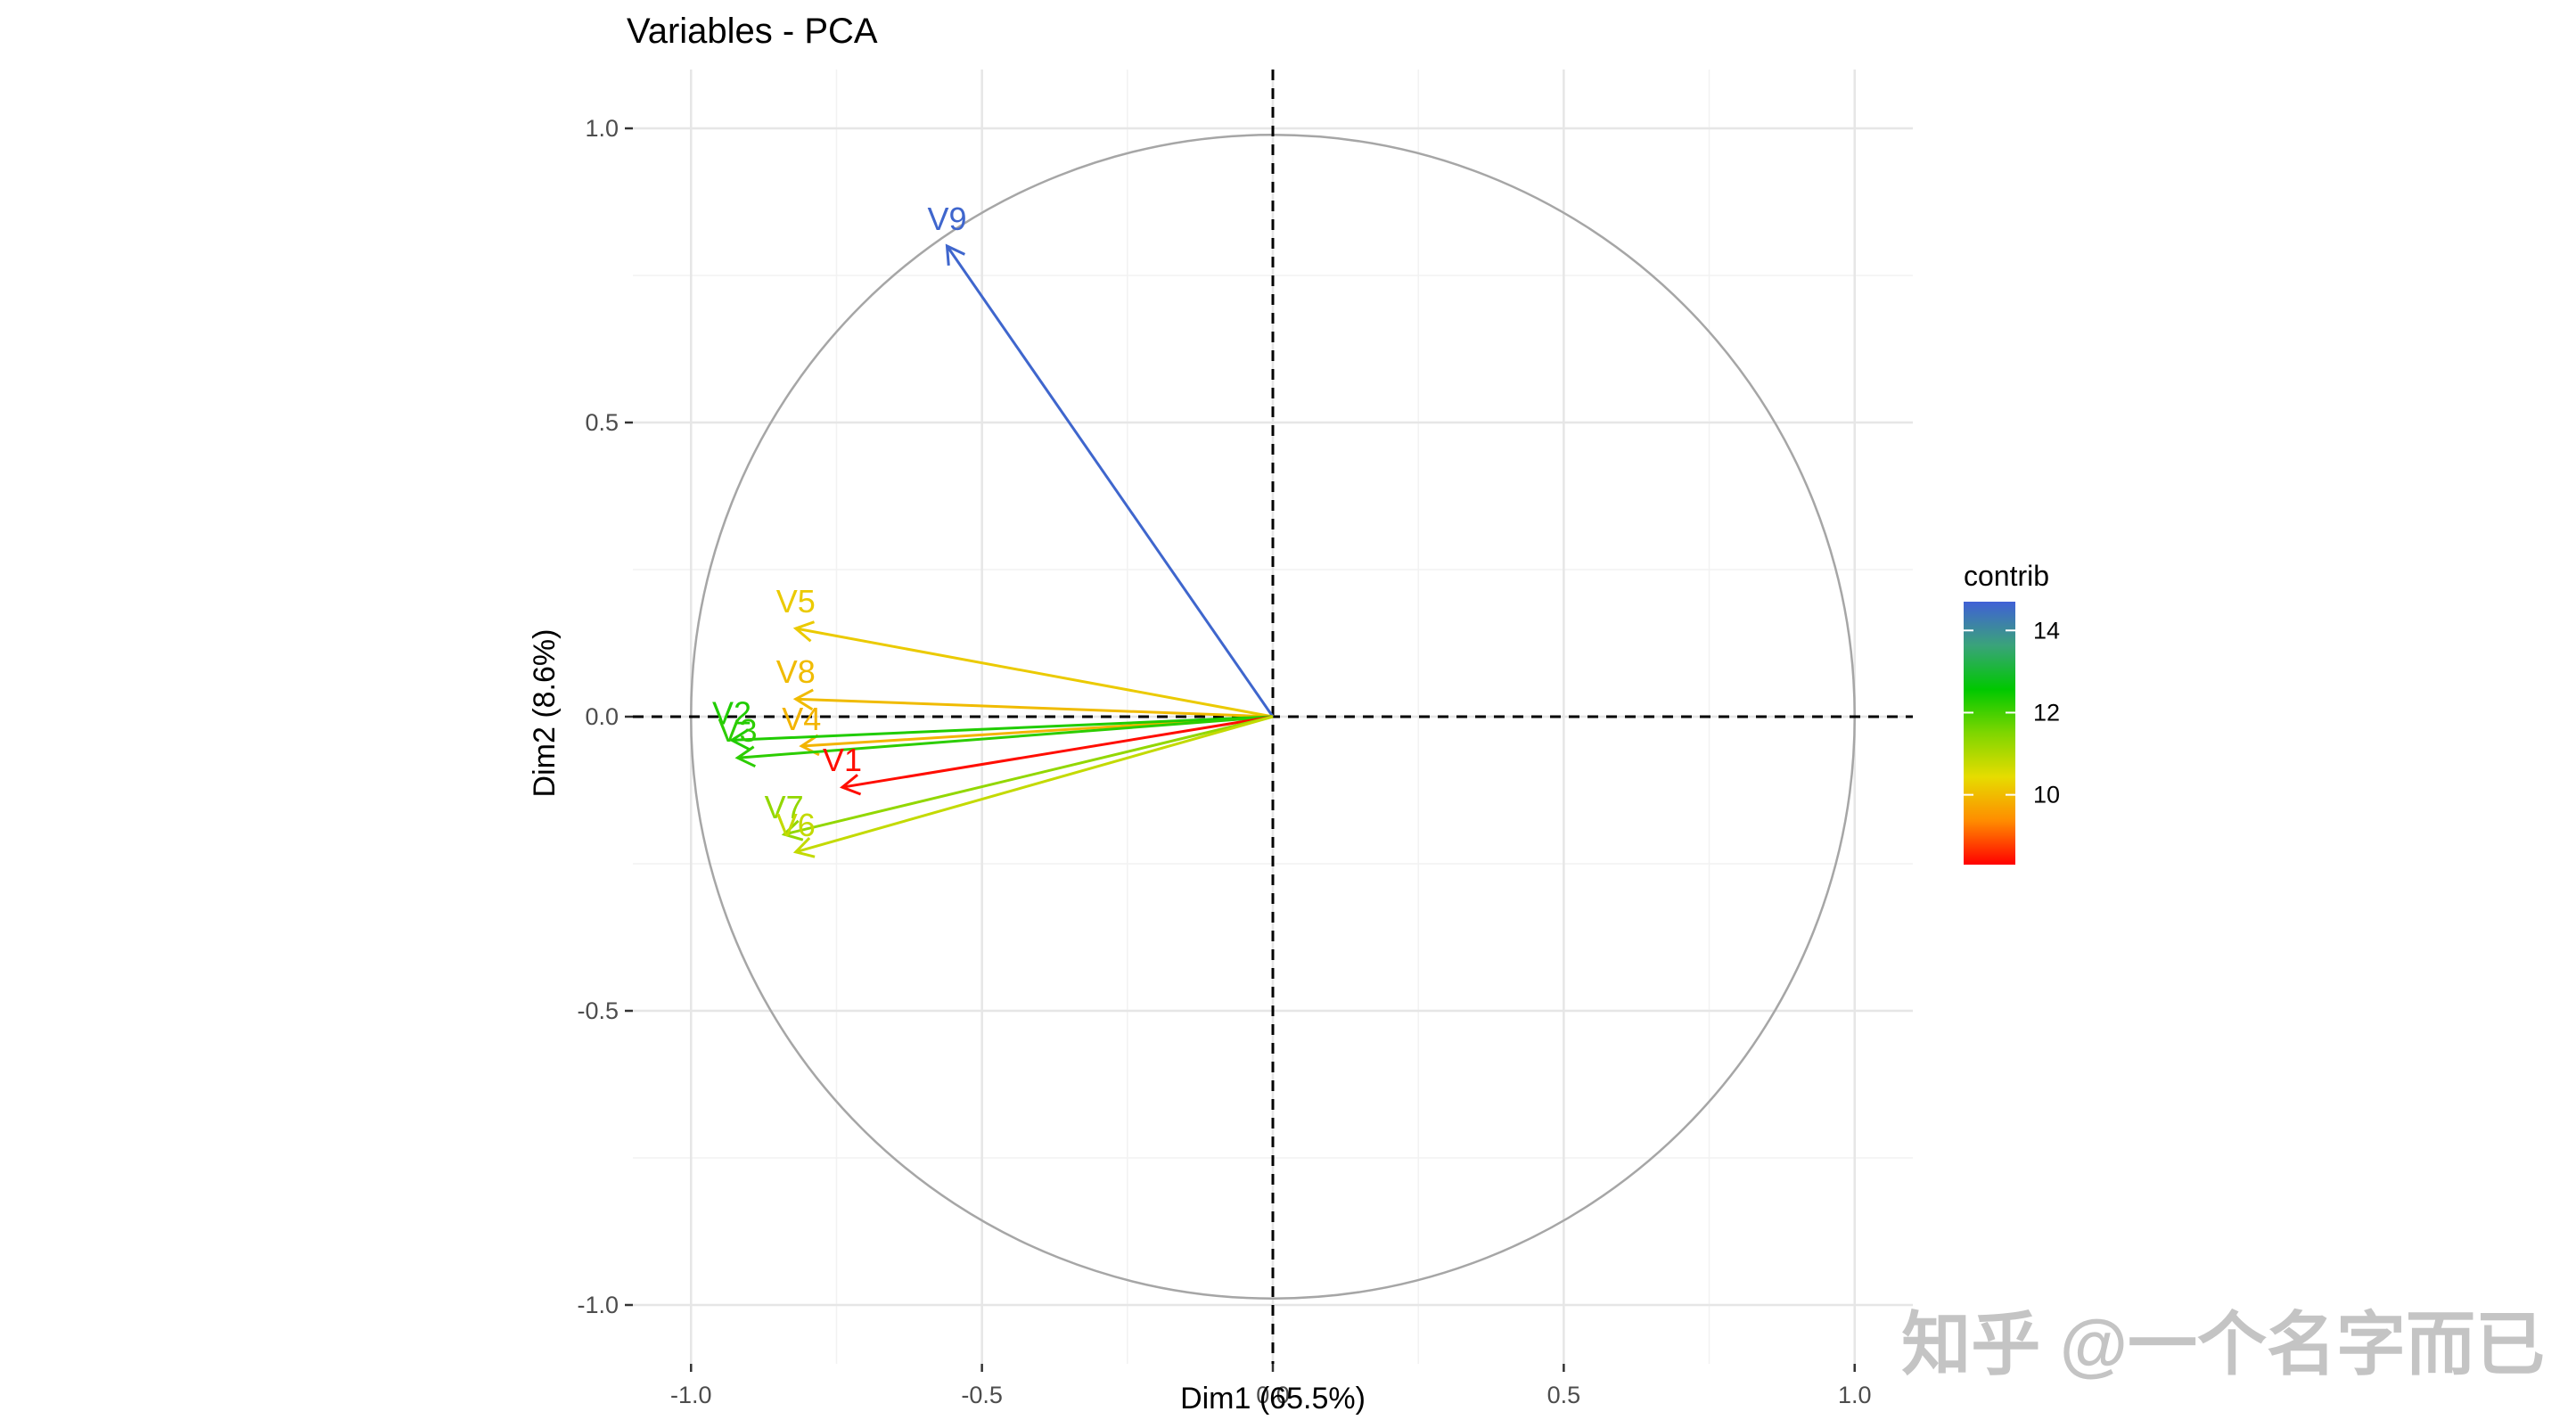 Image resolution: width=2576 pixels, height=1428 pixels. I want to click on arrow-v9-shaft, so click(1110, 481).